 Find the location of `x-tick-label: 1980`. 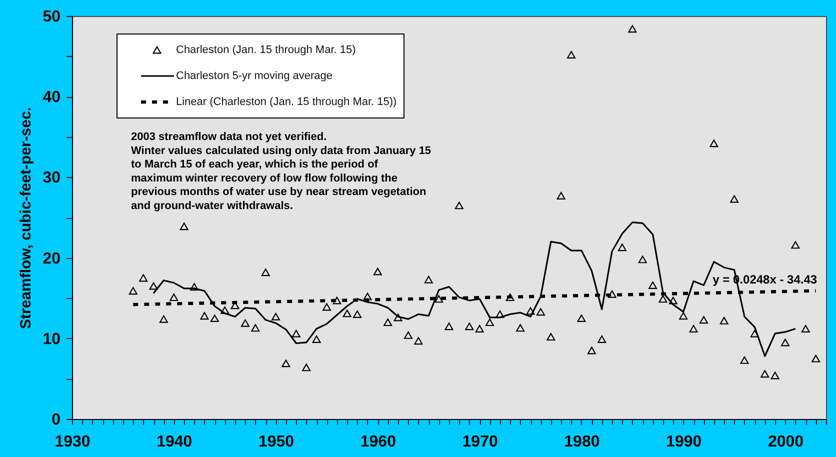

x-tick-label: 1980 is located at coordinates (582, 442).